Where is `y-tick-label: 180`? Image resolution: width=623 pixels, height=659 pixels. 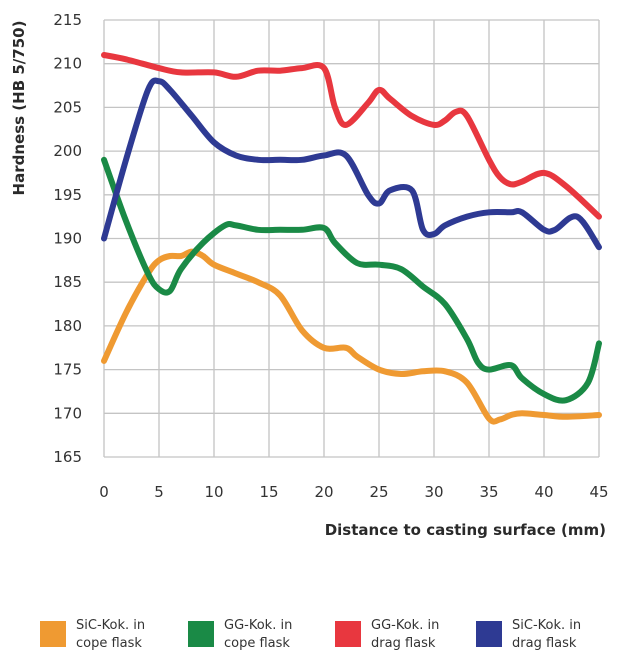
y-tick-label: 180 is located at coordinates (67, 326).